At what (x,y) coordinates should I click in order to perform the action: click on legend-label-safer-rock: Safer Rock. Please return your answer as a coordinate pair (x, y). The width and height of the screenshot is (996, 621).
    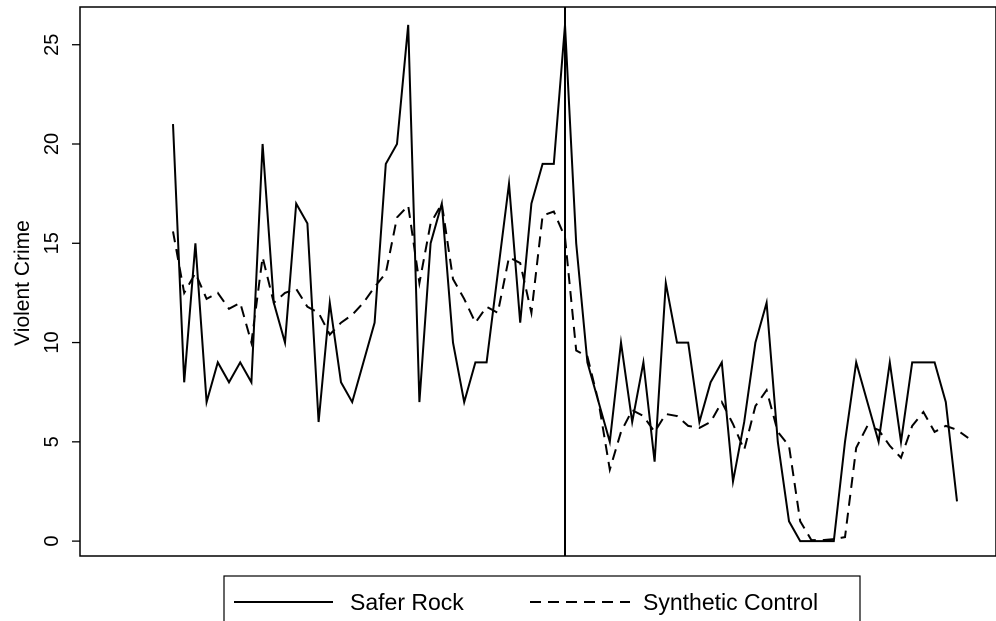
    Looking at the image, I should click on (407, 602).